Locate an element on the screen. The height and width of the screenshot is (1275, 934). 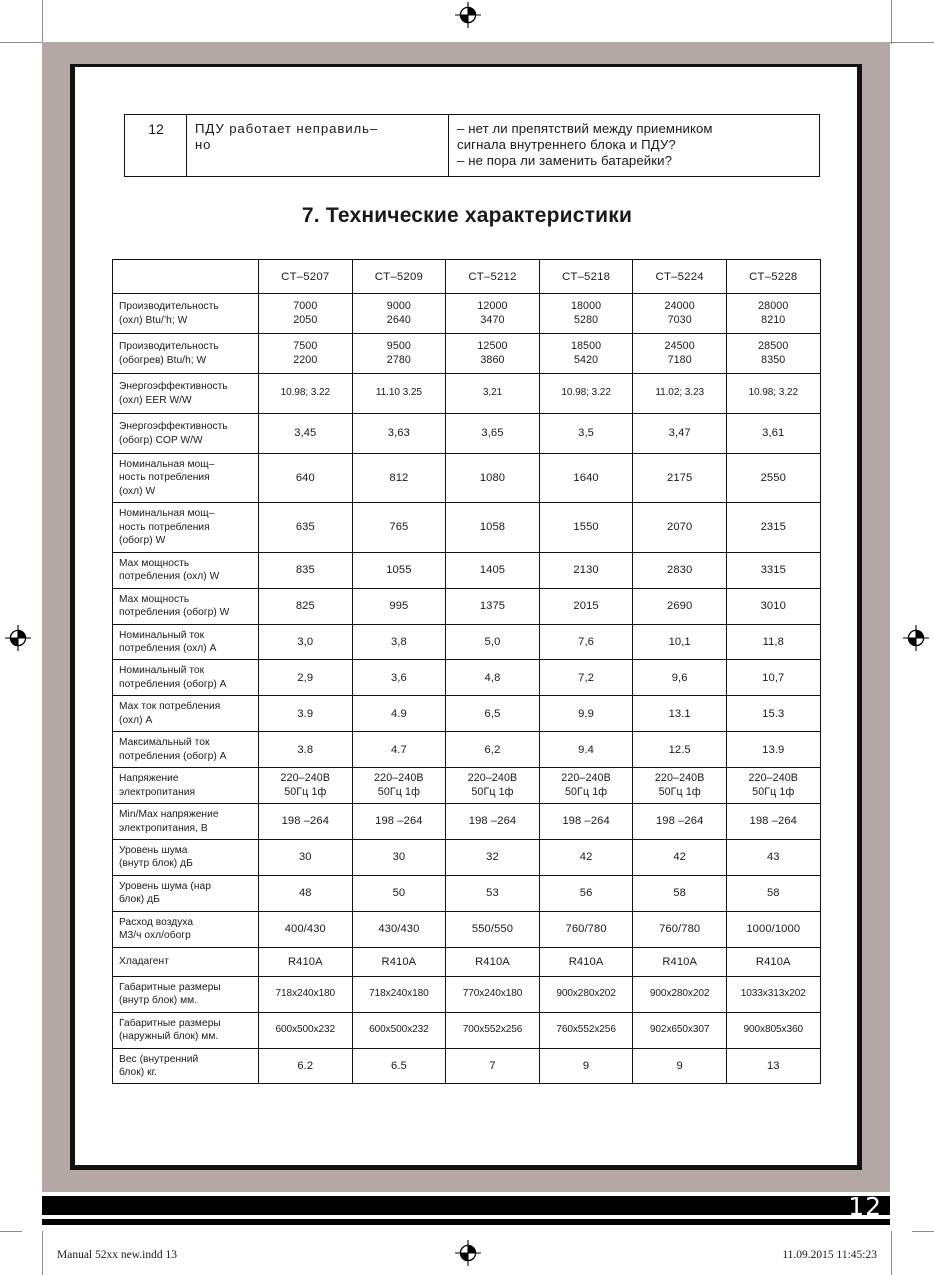
crop-mark-top-left-vertical is located at coordinates (42, 22).